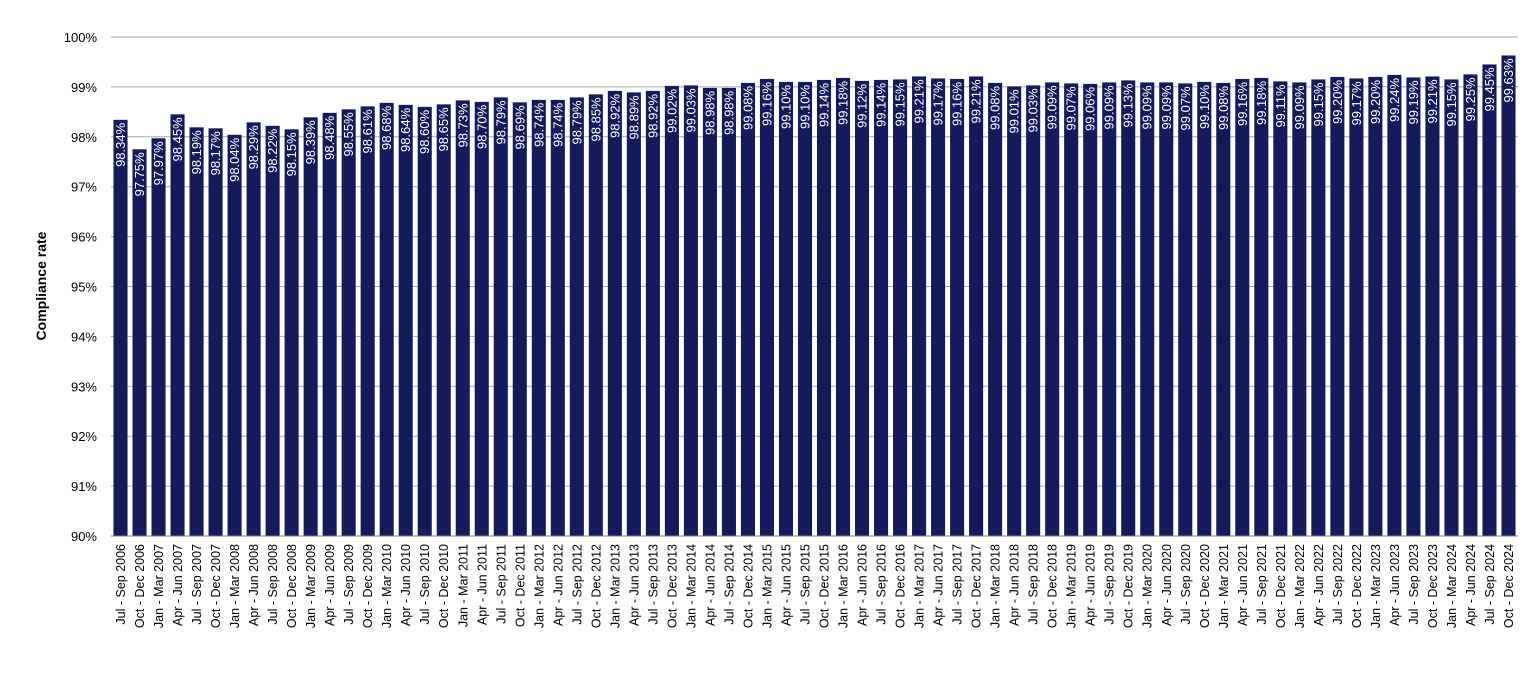 The height and width of the screenshot is (673, 1536). What do you see at coordinates (786, 585) in the screenshot?
I see `x-category-label: Apr - Jun 2015` at bounding box center [786, 585].